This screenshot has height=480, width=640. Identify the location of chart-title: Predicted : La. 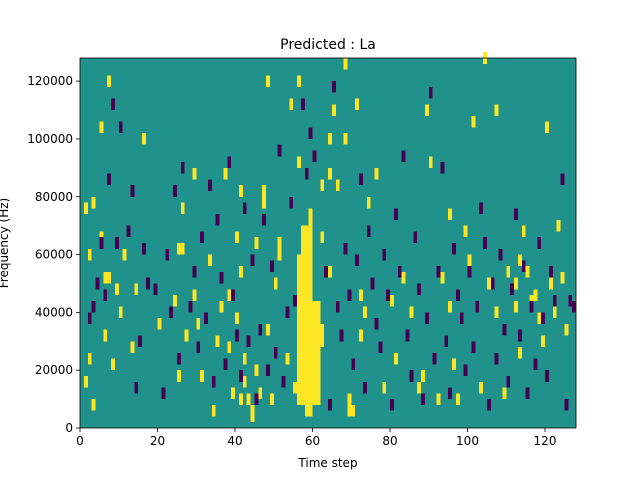
(328, 45).